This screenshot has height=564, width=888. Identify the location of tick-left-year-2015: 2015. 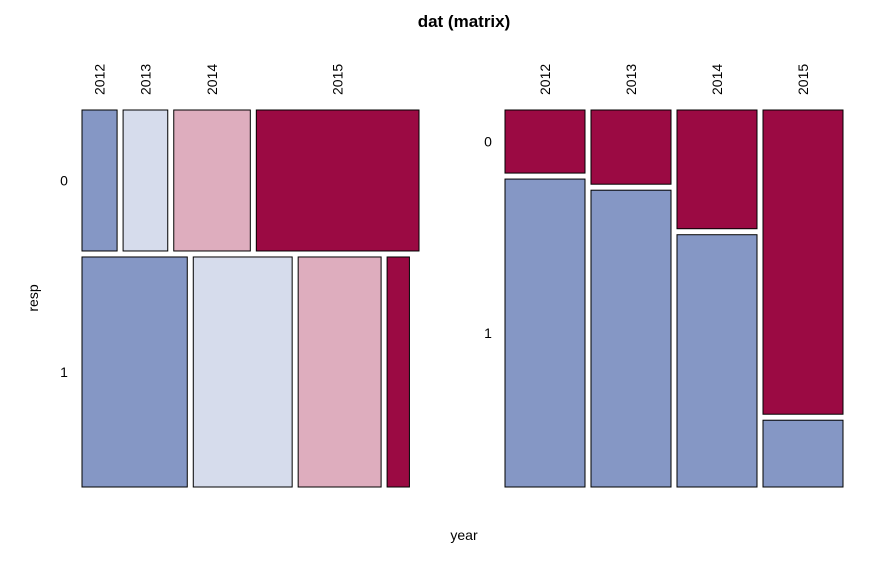
(338, 79).